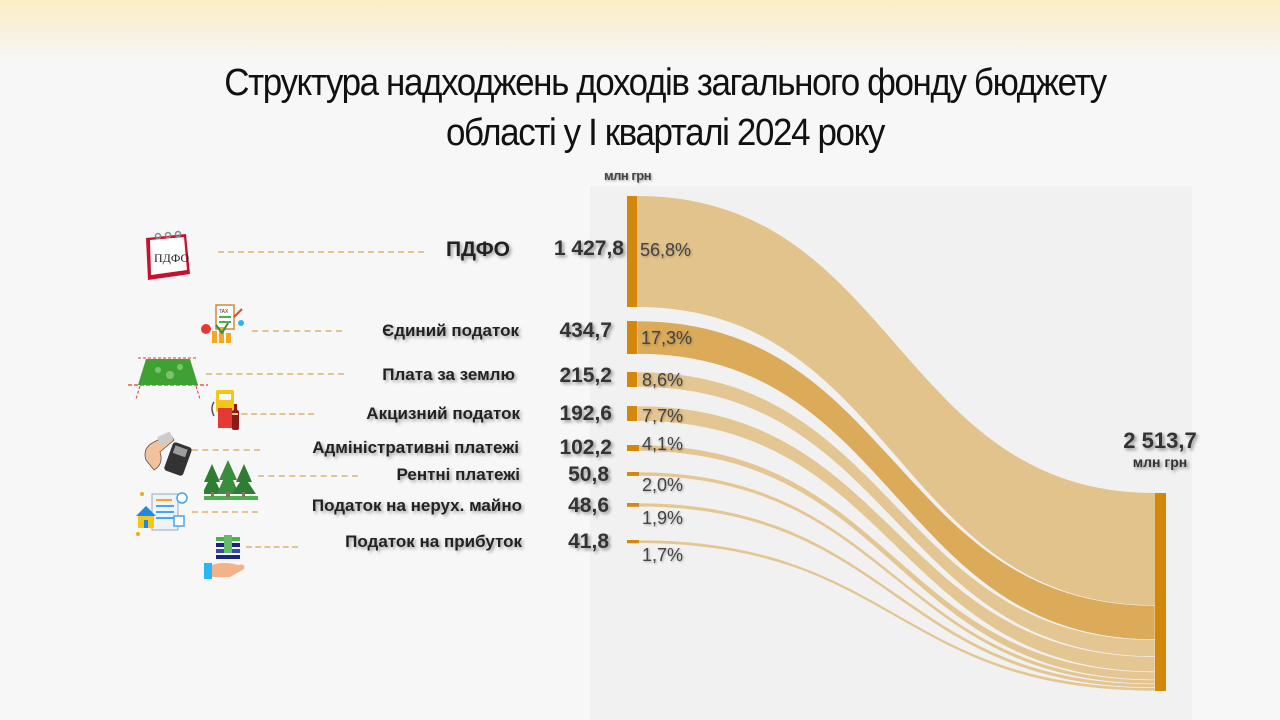 The height and width of the screenshot is (720, 1280). I want to click on tax-document-icon: TAX, so click(222, 326).